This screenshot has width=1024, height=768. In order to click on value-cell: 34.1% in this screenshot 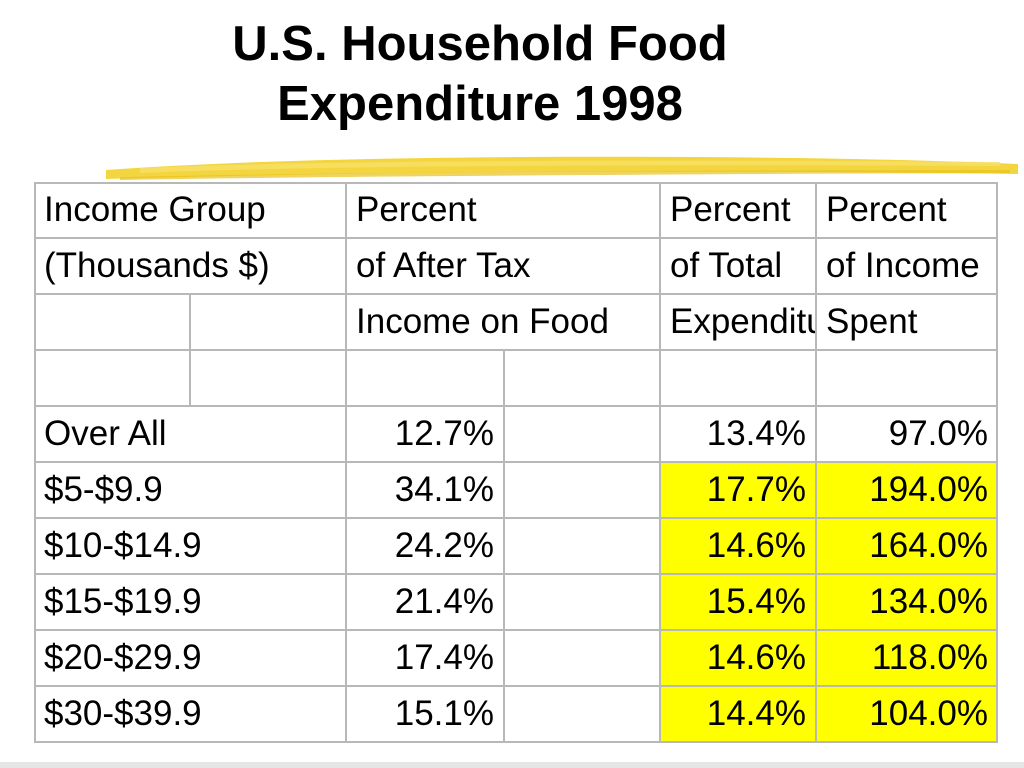, I will do `click(444, 489)`.